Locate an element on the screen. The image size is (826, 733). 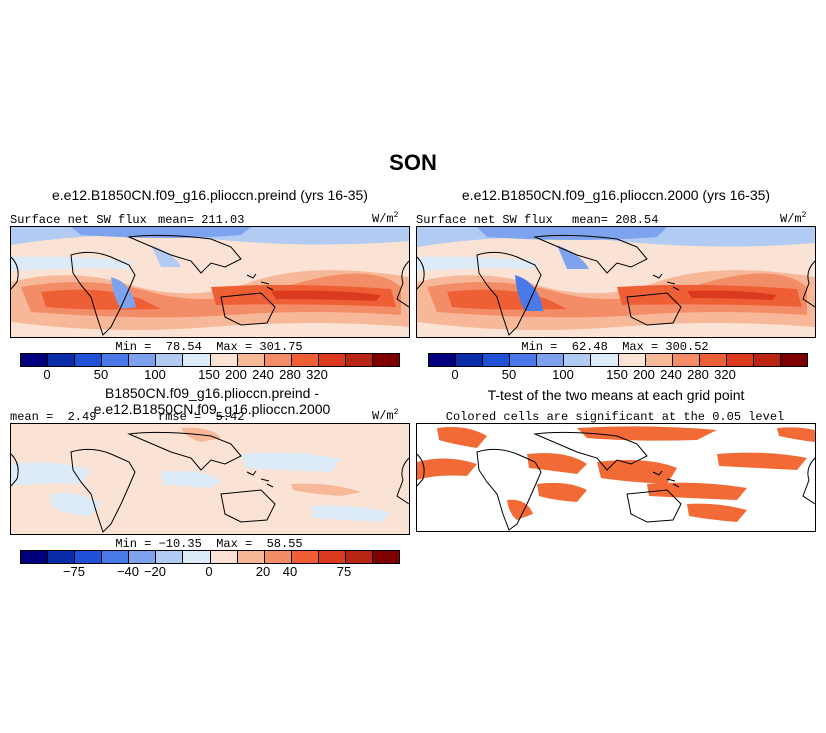
panel3-minmax: Min = −10.35 Max = 58.55 is located at coordinates (209, 544).